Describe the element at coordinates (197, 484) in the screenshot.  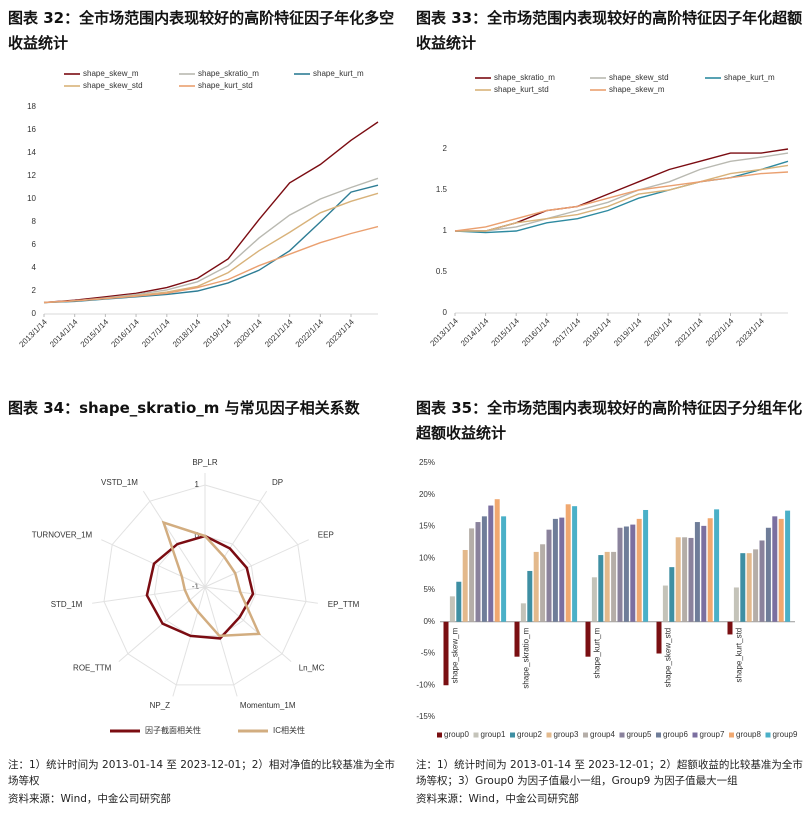
I see `r-tick-label: 1` at that location.